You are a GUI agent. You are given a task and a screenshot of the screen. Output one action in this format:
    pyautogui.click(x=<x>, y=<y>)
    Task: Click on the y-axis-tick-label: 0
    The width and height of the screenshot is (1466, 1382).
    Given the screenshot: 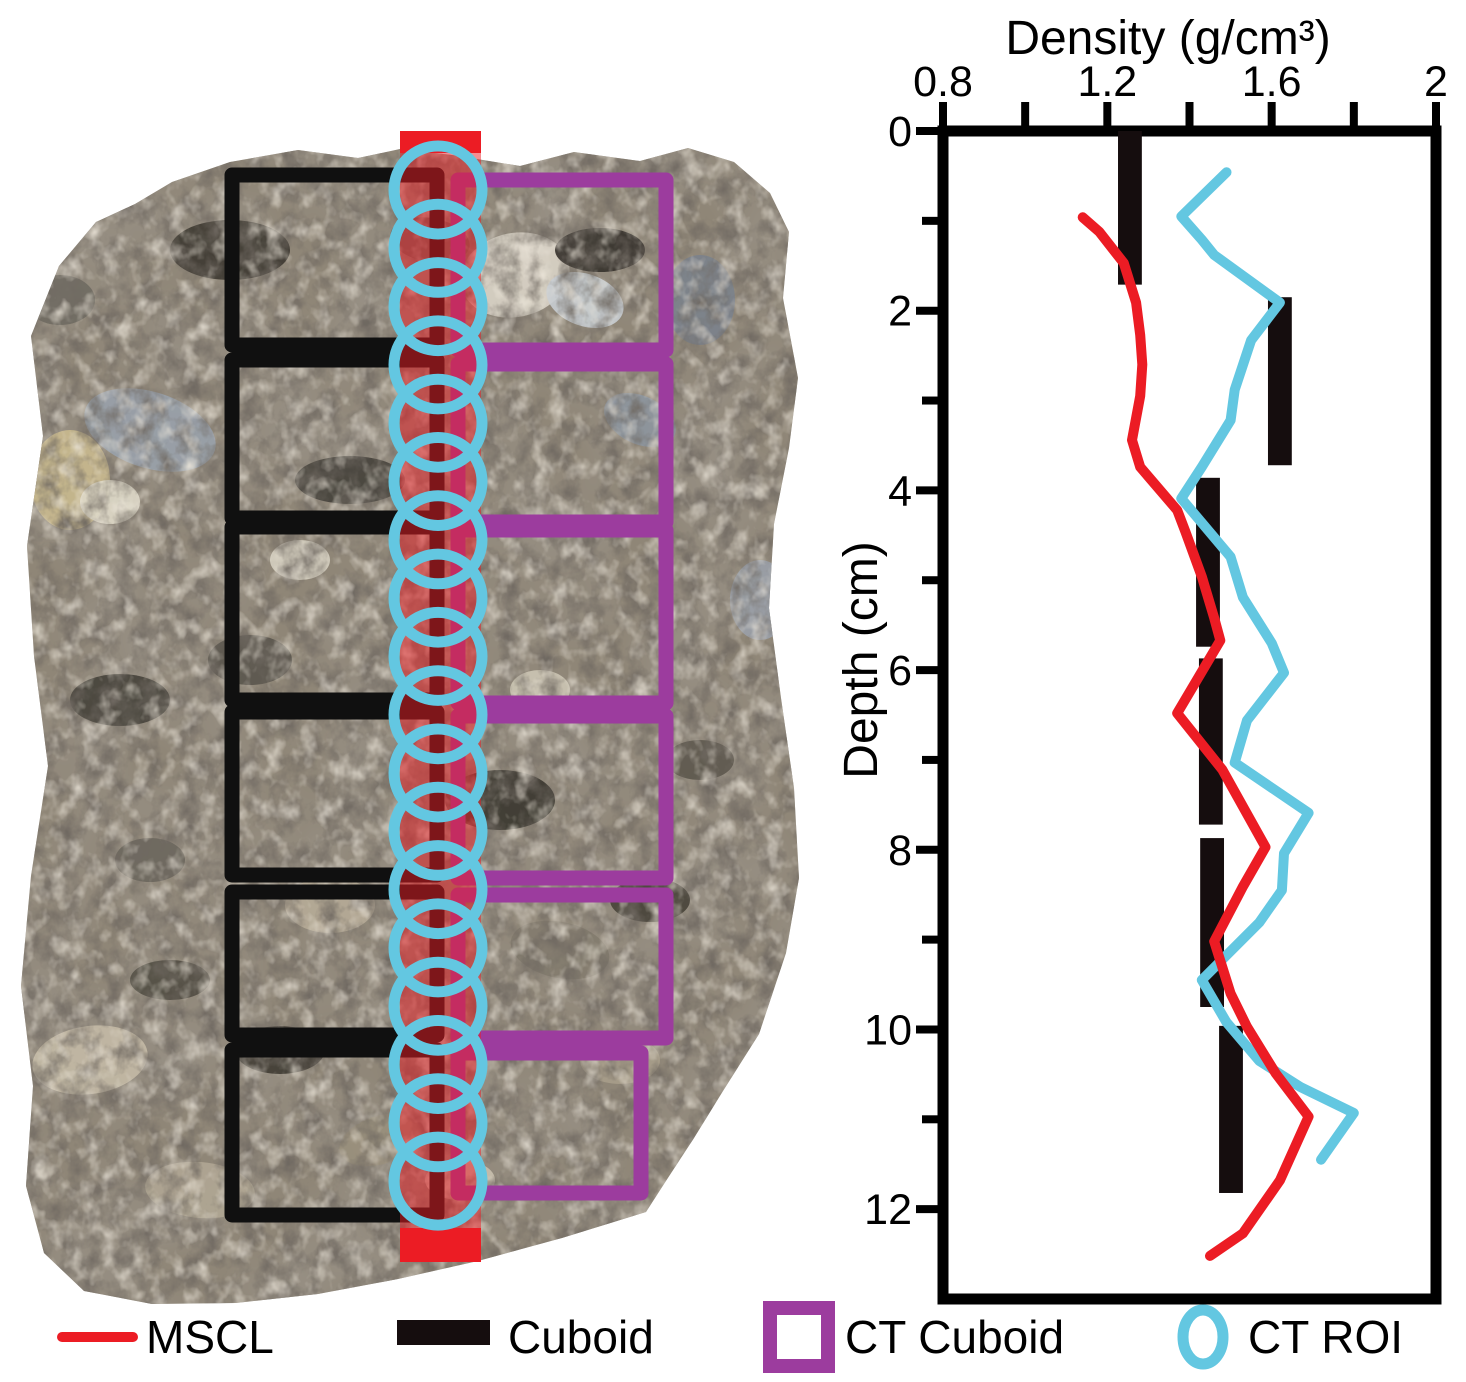 What is the action you would take?
    pyautogui.click(x=900, y=132)
    